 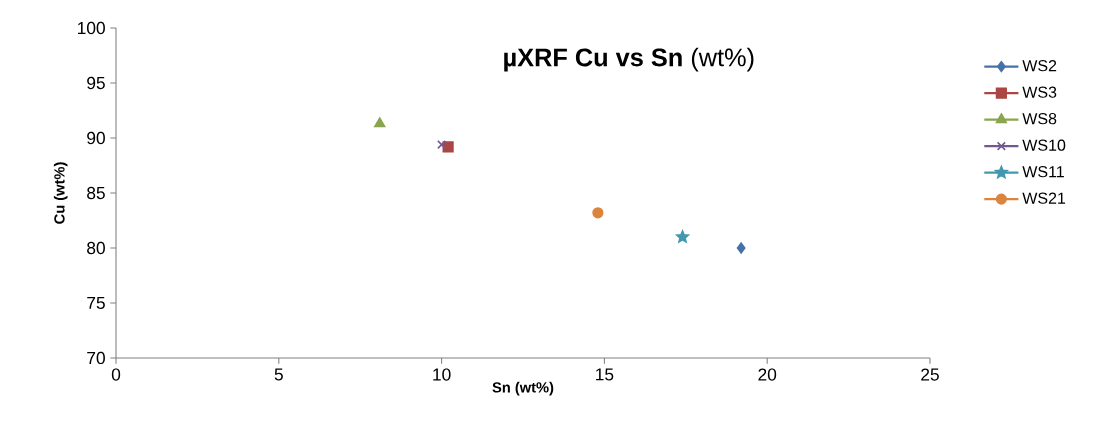 What do you see at coordinates (767, 374) in the screenshot?
I see `x-tick-label: 20` at bounding box center [767, 374].